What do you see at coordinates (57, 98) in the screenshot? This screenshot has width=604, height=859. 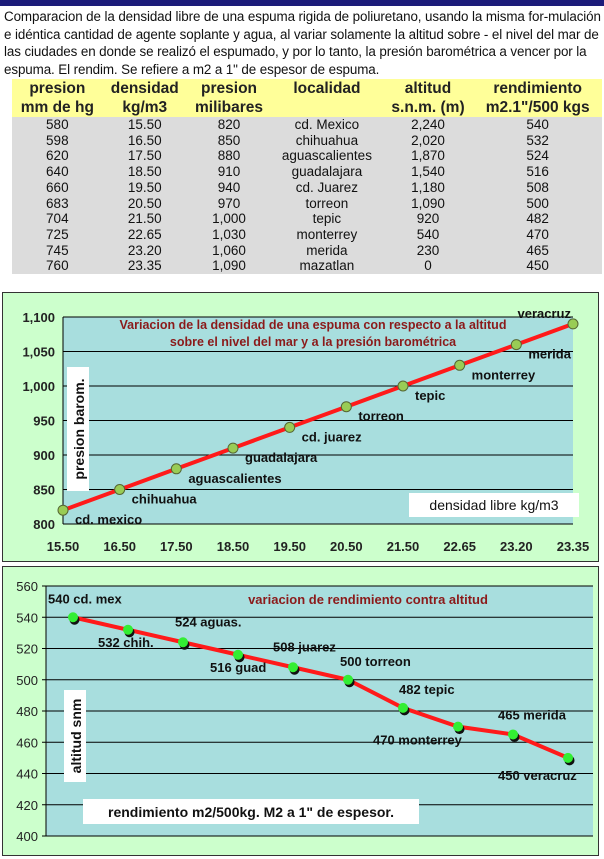 I see `column-header: presion mm de hg` at bounding box center [57, 98].